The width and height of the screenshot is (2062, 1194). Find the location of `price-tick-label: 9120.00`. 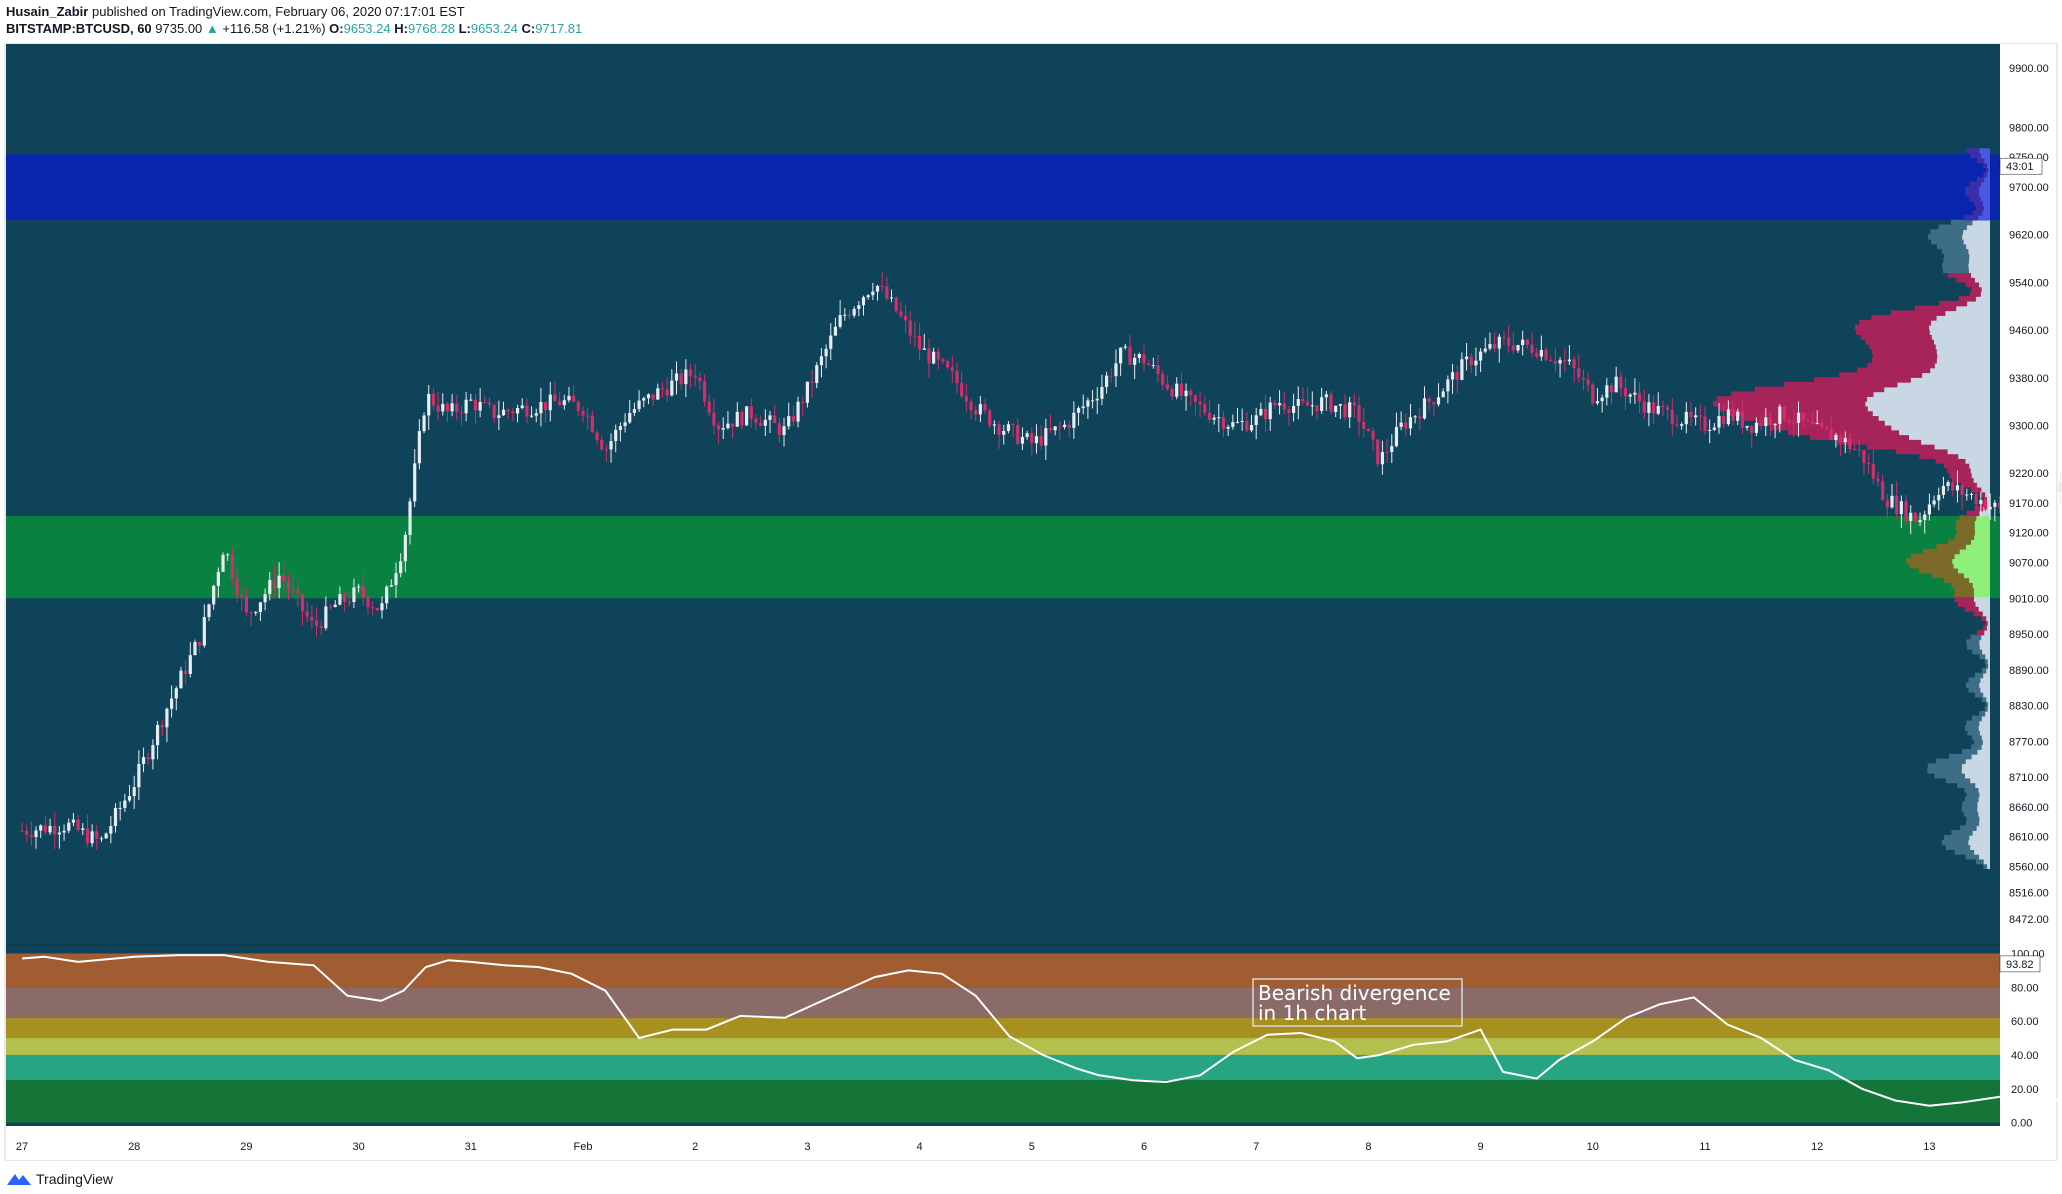

price-tick-label: 9120.00 is located at coordinates (2029, 534).